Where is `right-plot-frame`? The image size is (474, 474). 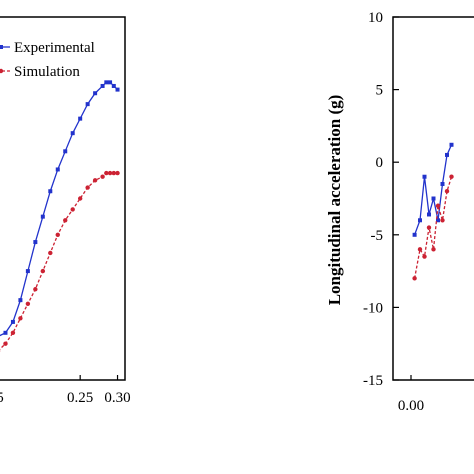 right-plot-frame is located at coordinates (433, 198).